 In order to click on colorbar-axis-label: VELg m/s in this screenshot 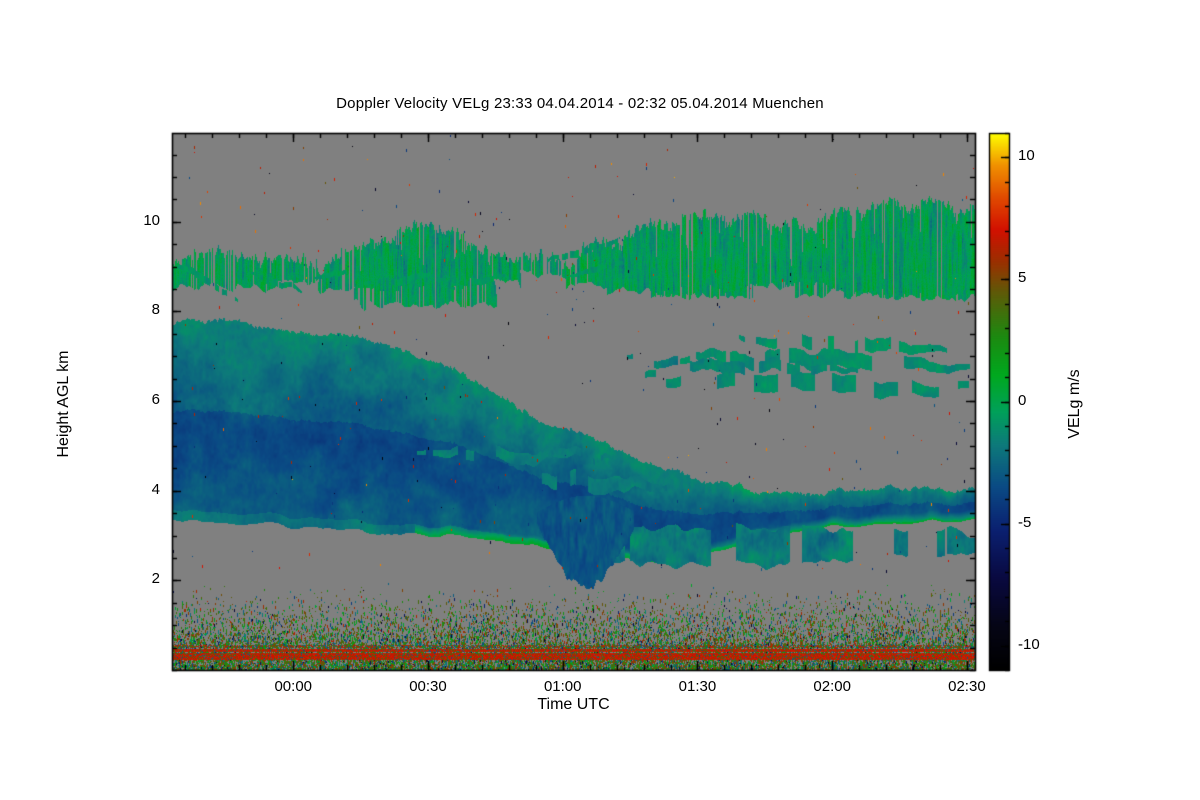, I will do `click(1074, 404)`.